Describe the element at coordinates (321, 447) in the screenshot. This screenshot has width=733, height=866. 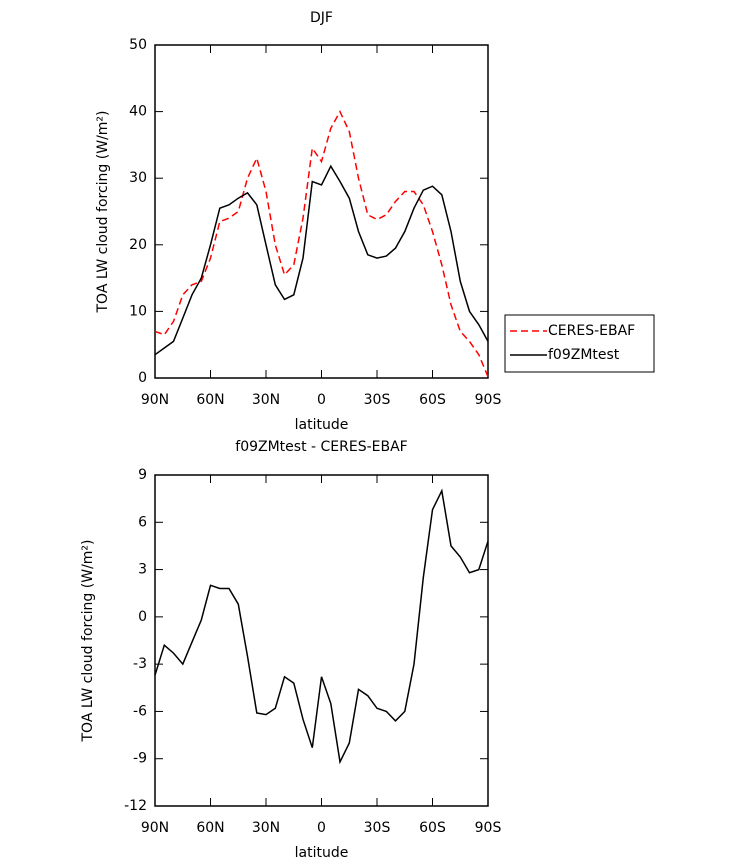
I see `chart-title: f09ZMtest - CERES-EBAF` at that location.